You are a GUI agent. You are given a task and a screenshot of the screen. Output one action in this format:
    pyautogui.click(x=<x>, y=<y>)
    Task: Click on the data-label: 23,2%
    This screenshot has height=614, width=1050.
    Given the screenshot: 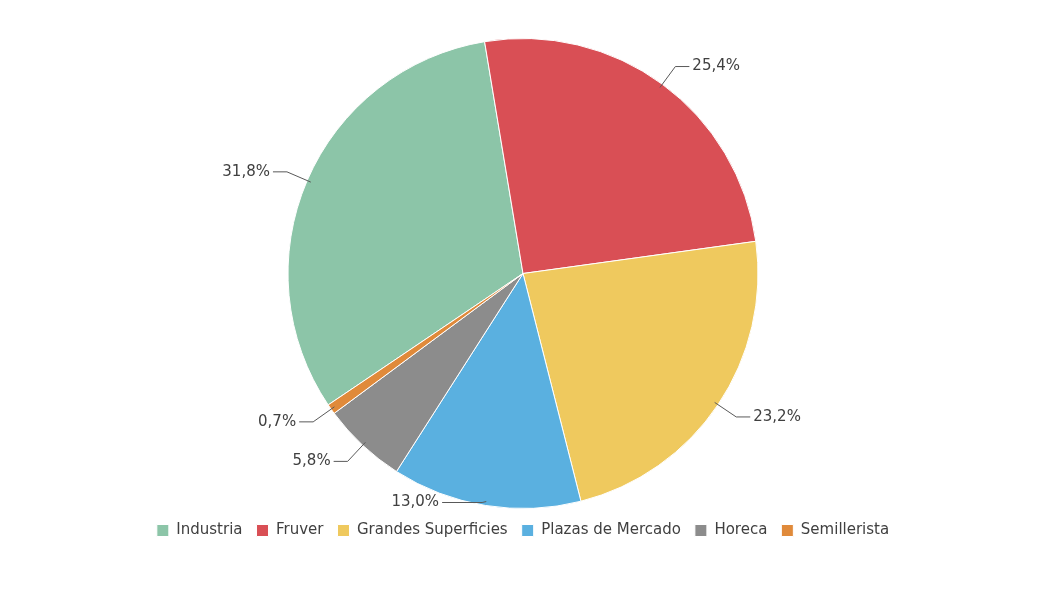 What is the action you would take?
    pyautogui.click(x=777, y=415)
    